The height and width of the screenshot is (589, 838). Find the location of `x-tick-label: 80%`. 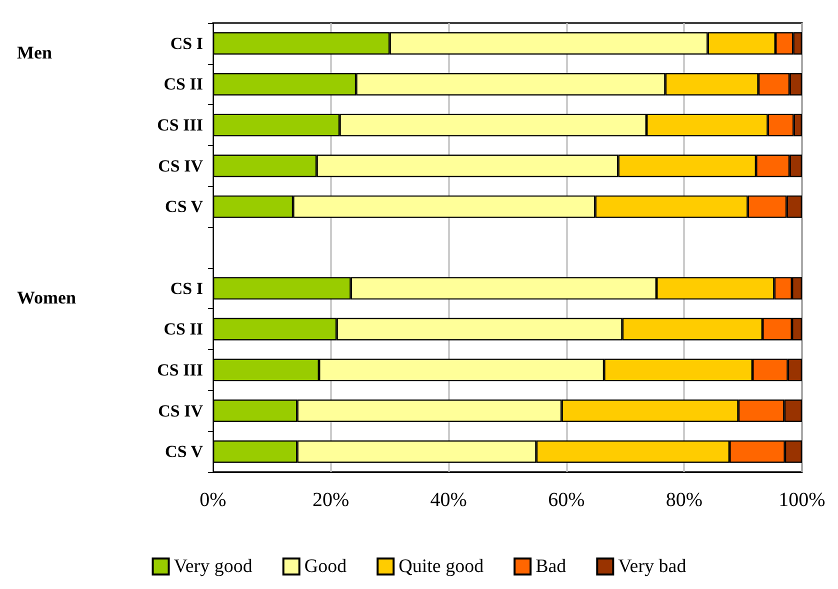

x-tick-label: 80% is located at coordinates (684, 500).